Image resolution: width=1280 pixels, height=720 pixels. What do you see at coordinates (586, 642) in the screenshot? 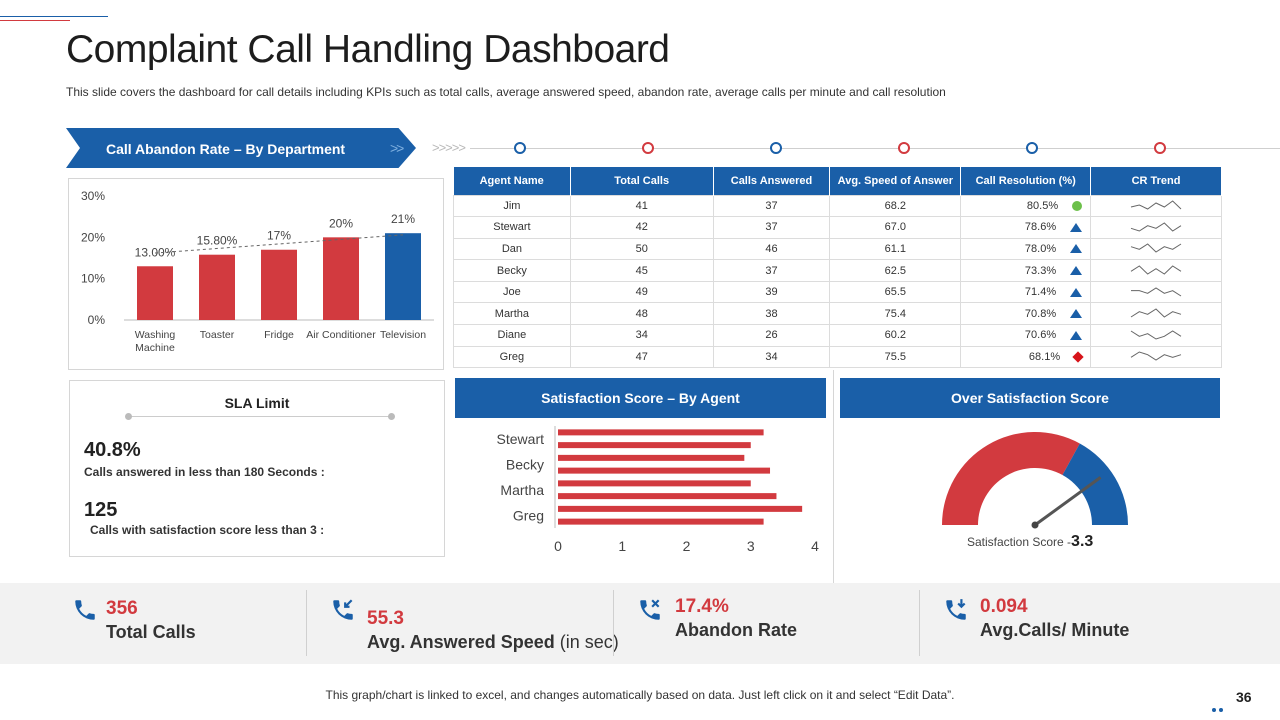
I see `kpi-label-answered-speed-unit: (in sec)` at bounding box center [586, 642].